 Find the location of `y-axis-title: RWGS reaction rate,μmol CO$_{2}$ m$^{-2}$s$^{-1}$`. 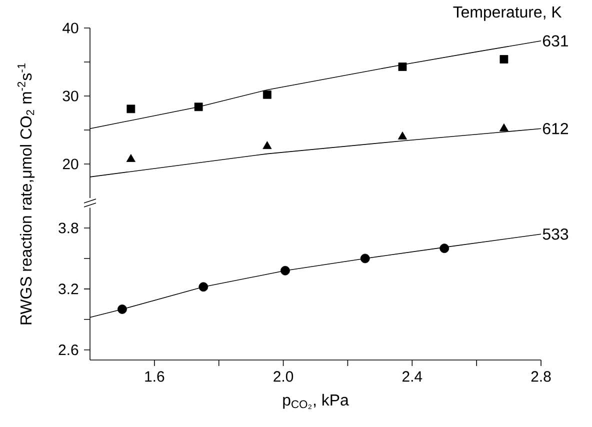

y-axis-title: RWGS reaction rate,μmol CO$_{2}$ m$^{-2}$s$^{-1}$ is located at coordinates (26, 193).